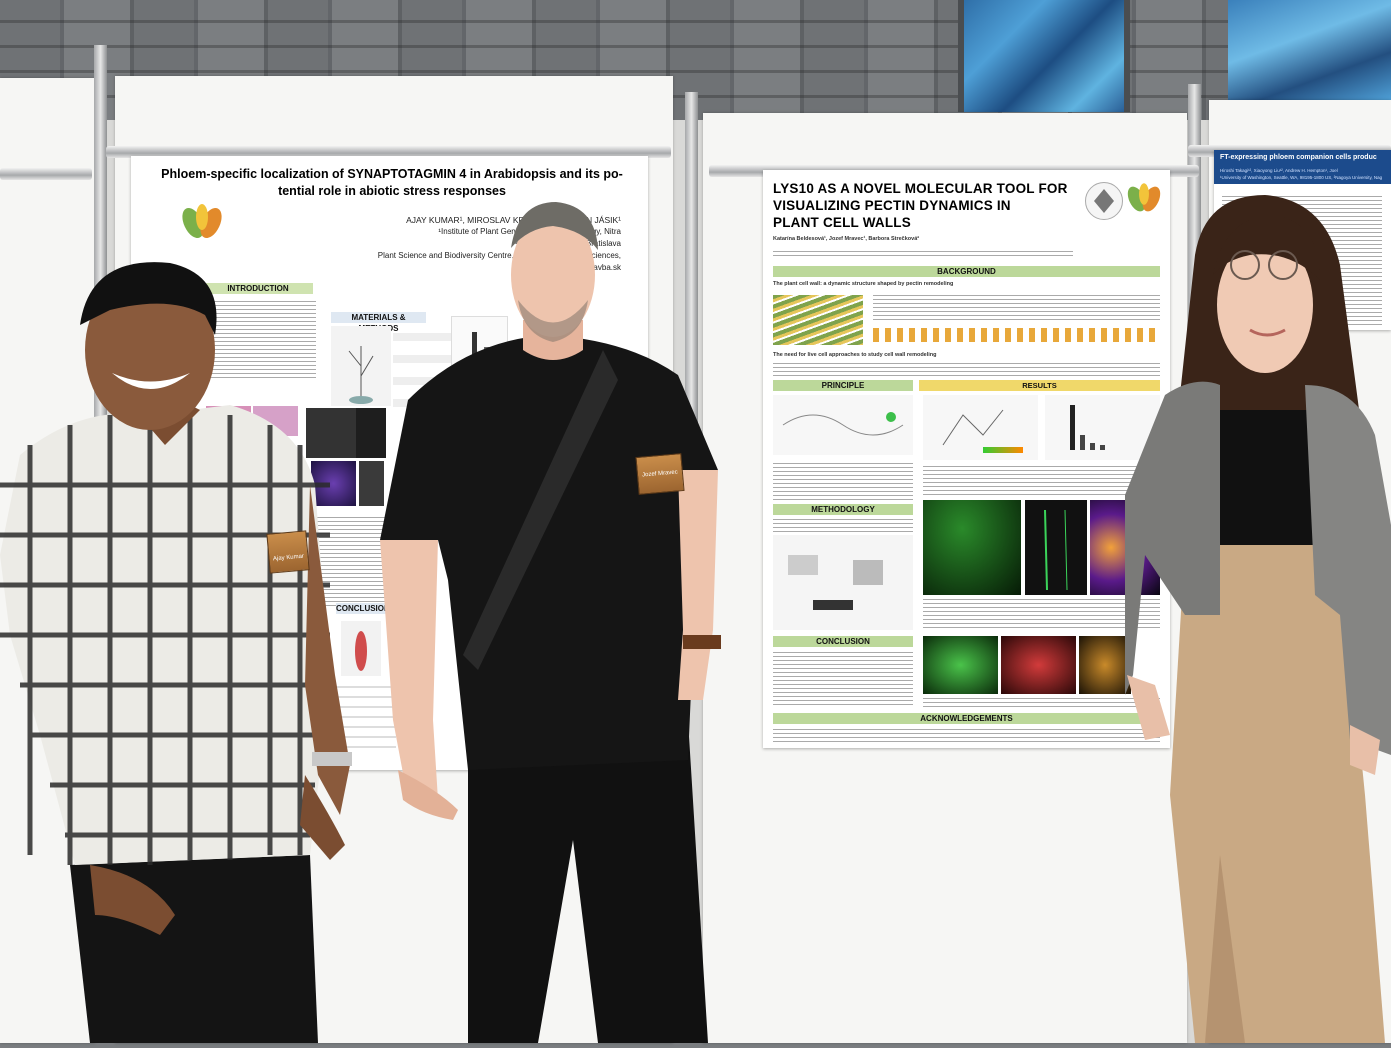 Image resolution: width=1391 pixels, height=1048 pixels. Describe the element at coordinates (261, 338) in the screenshot. I see `intro-text` at that location.